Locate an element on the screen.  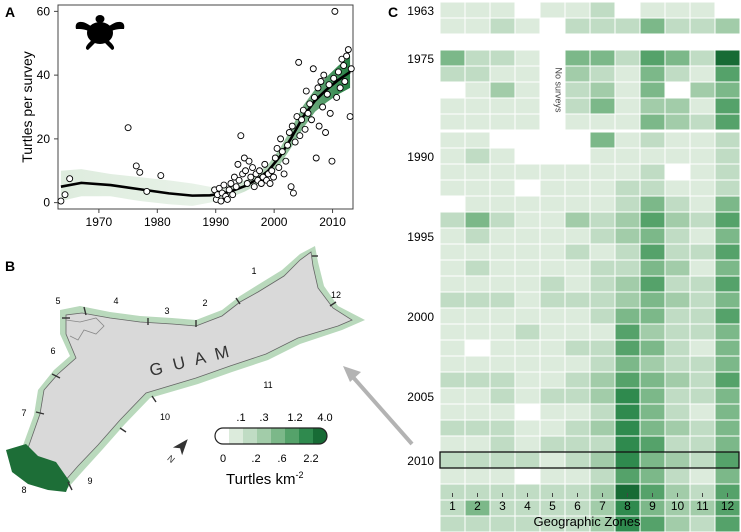
y-tick-label: 60 is located at coordinates (44, 11).